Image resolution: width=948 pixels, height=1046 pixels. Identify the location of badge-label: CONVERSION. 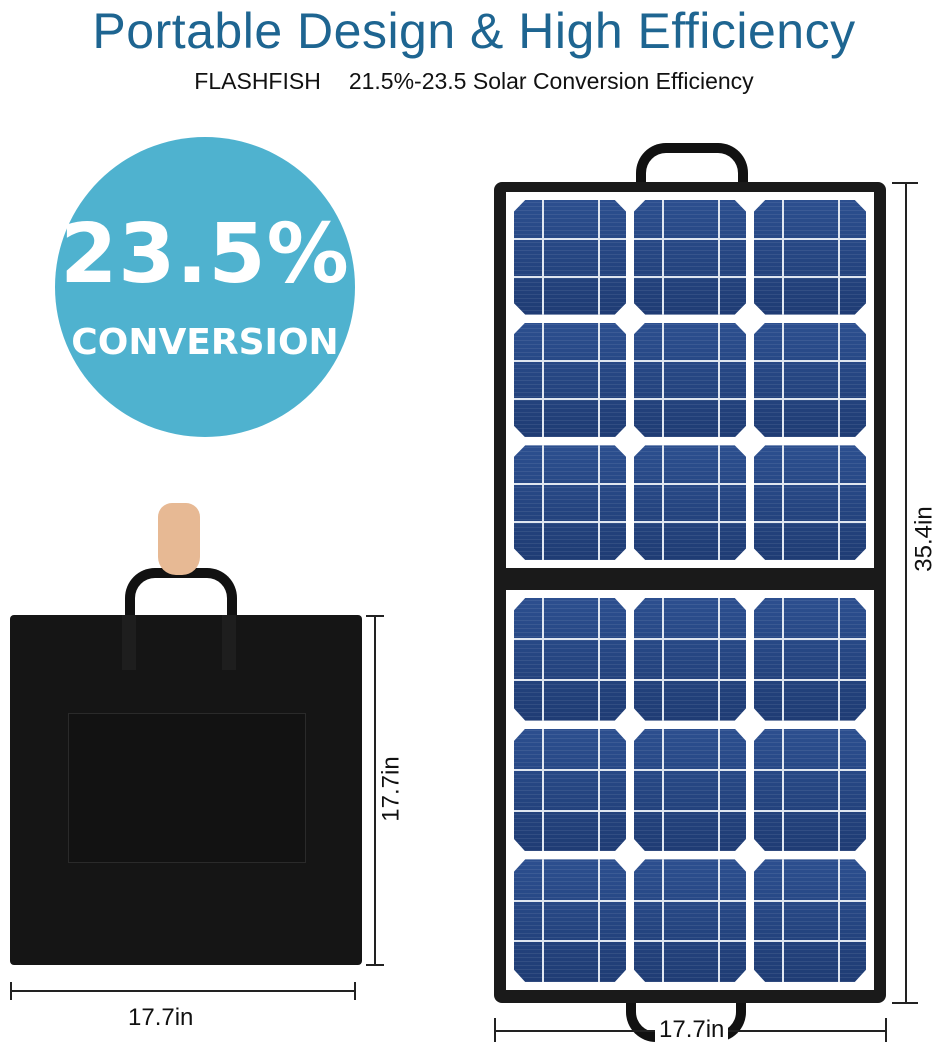
(205, 342).